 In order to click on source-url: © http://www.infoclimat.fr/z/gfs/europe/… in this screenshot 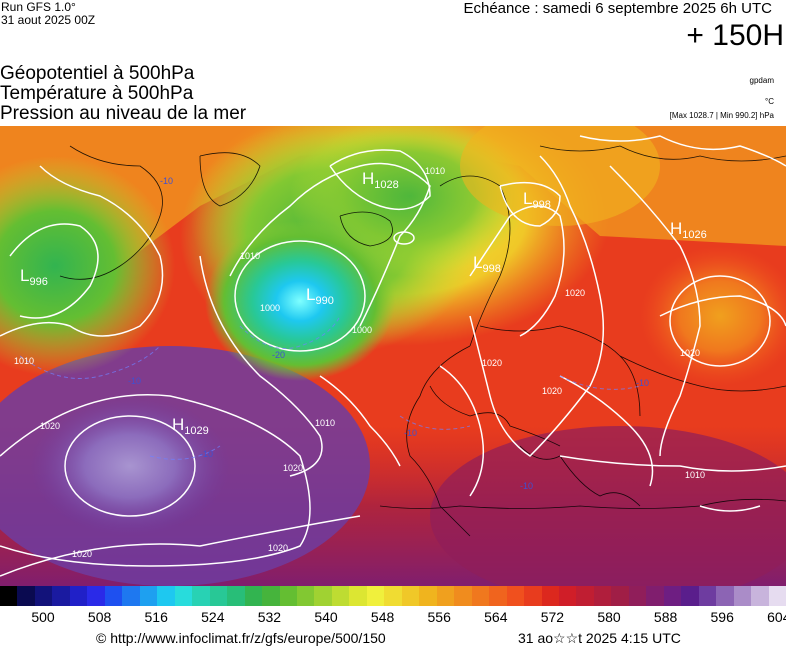, I will do `click(241, 638)`.